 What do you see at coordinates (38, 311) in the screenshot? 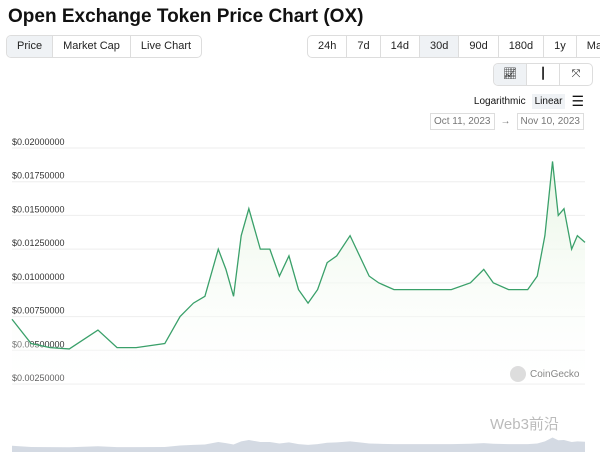
I see `y-tick-label: $0.00750000` at bounding box center [38, 311].